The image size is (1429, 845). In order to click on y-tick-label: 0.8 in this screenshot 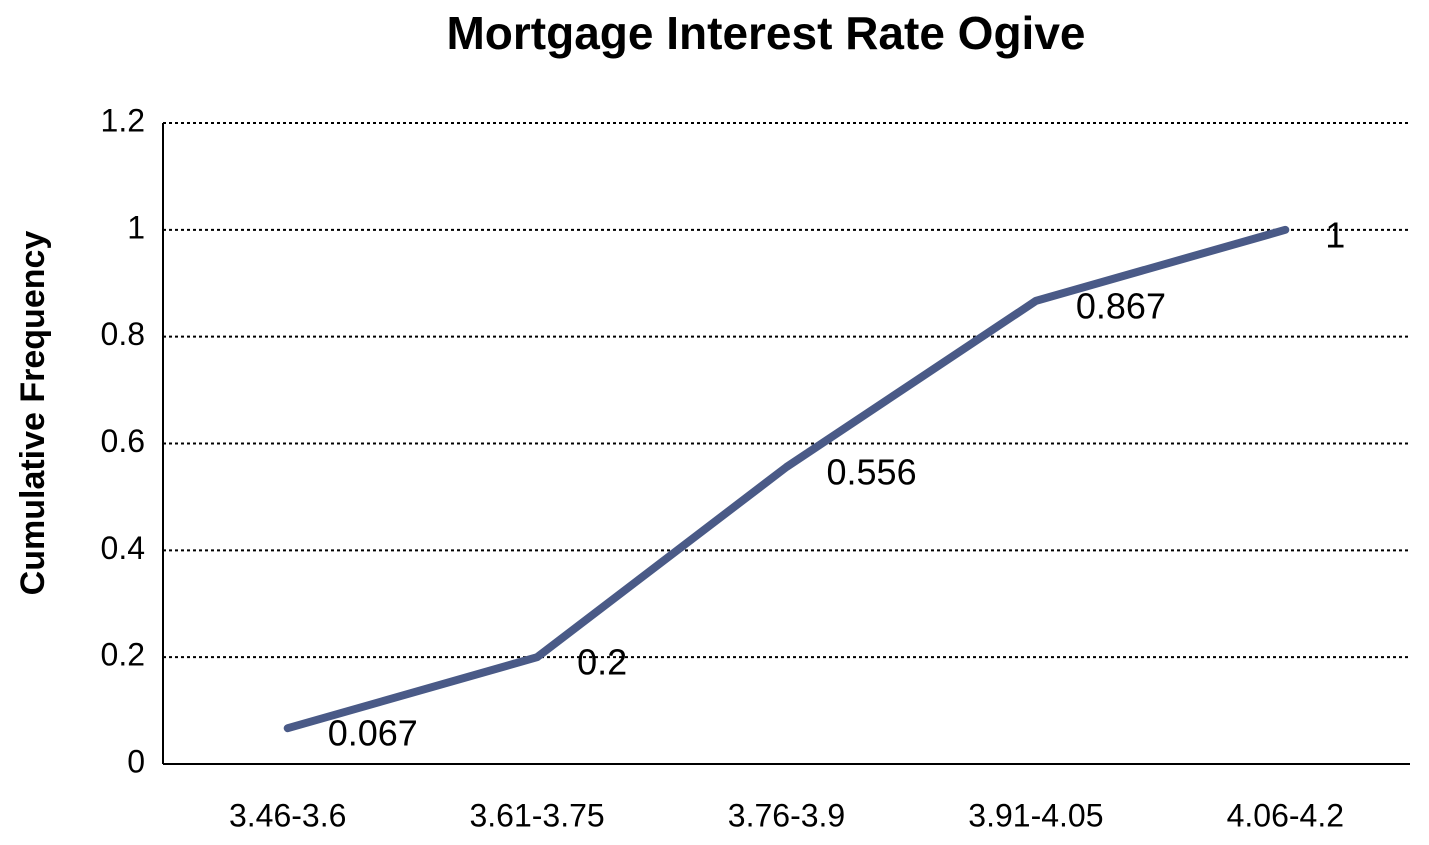, I will do `click(123, 334)`.